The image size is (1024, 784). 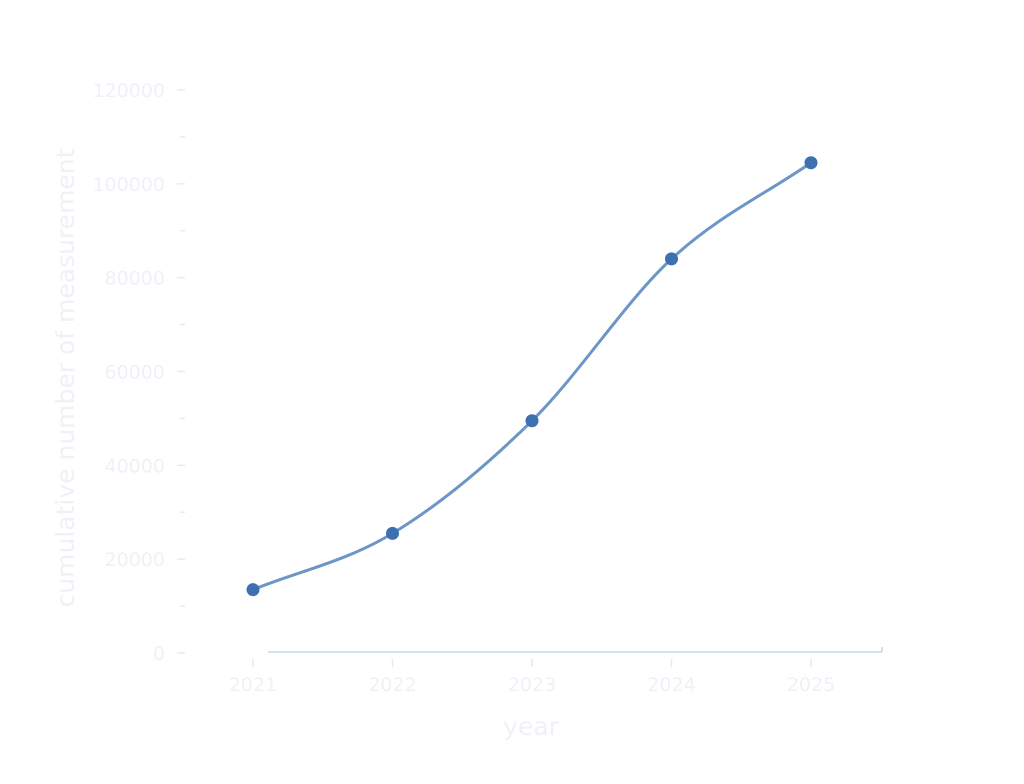 I want to click on data-point-2021, so click(x=253, y=590).